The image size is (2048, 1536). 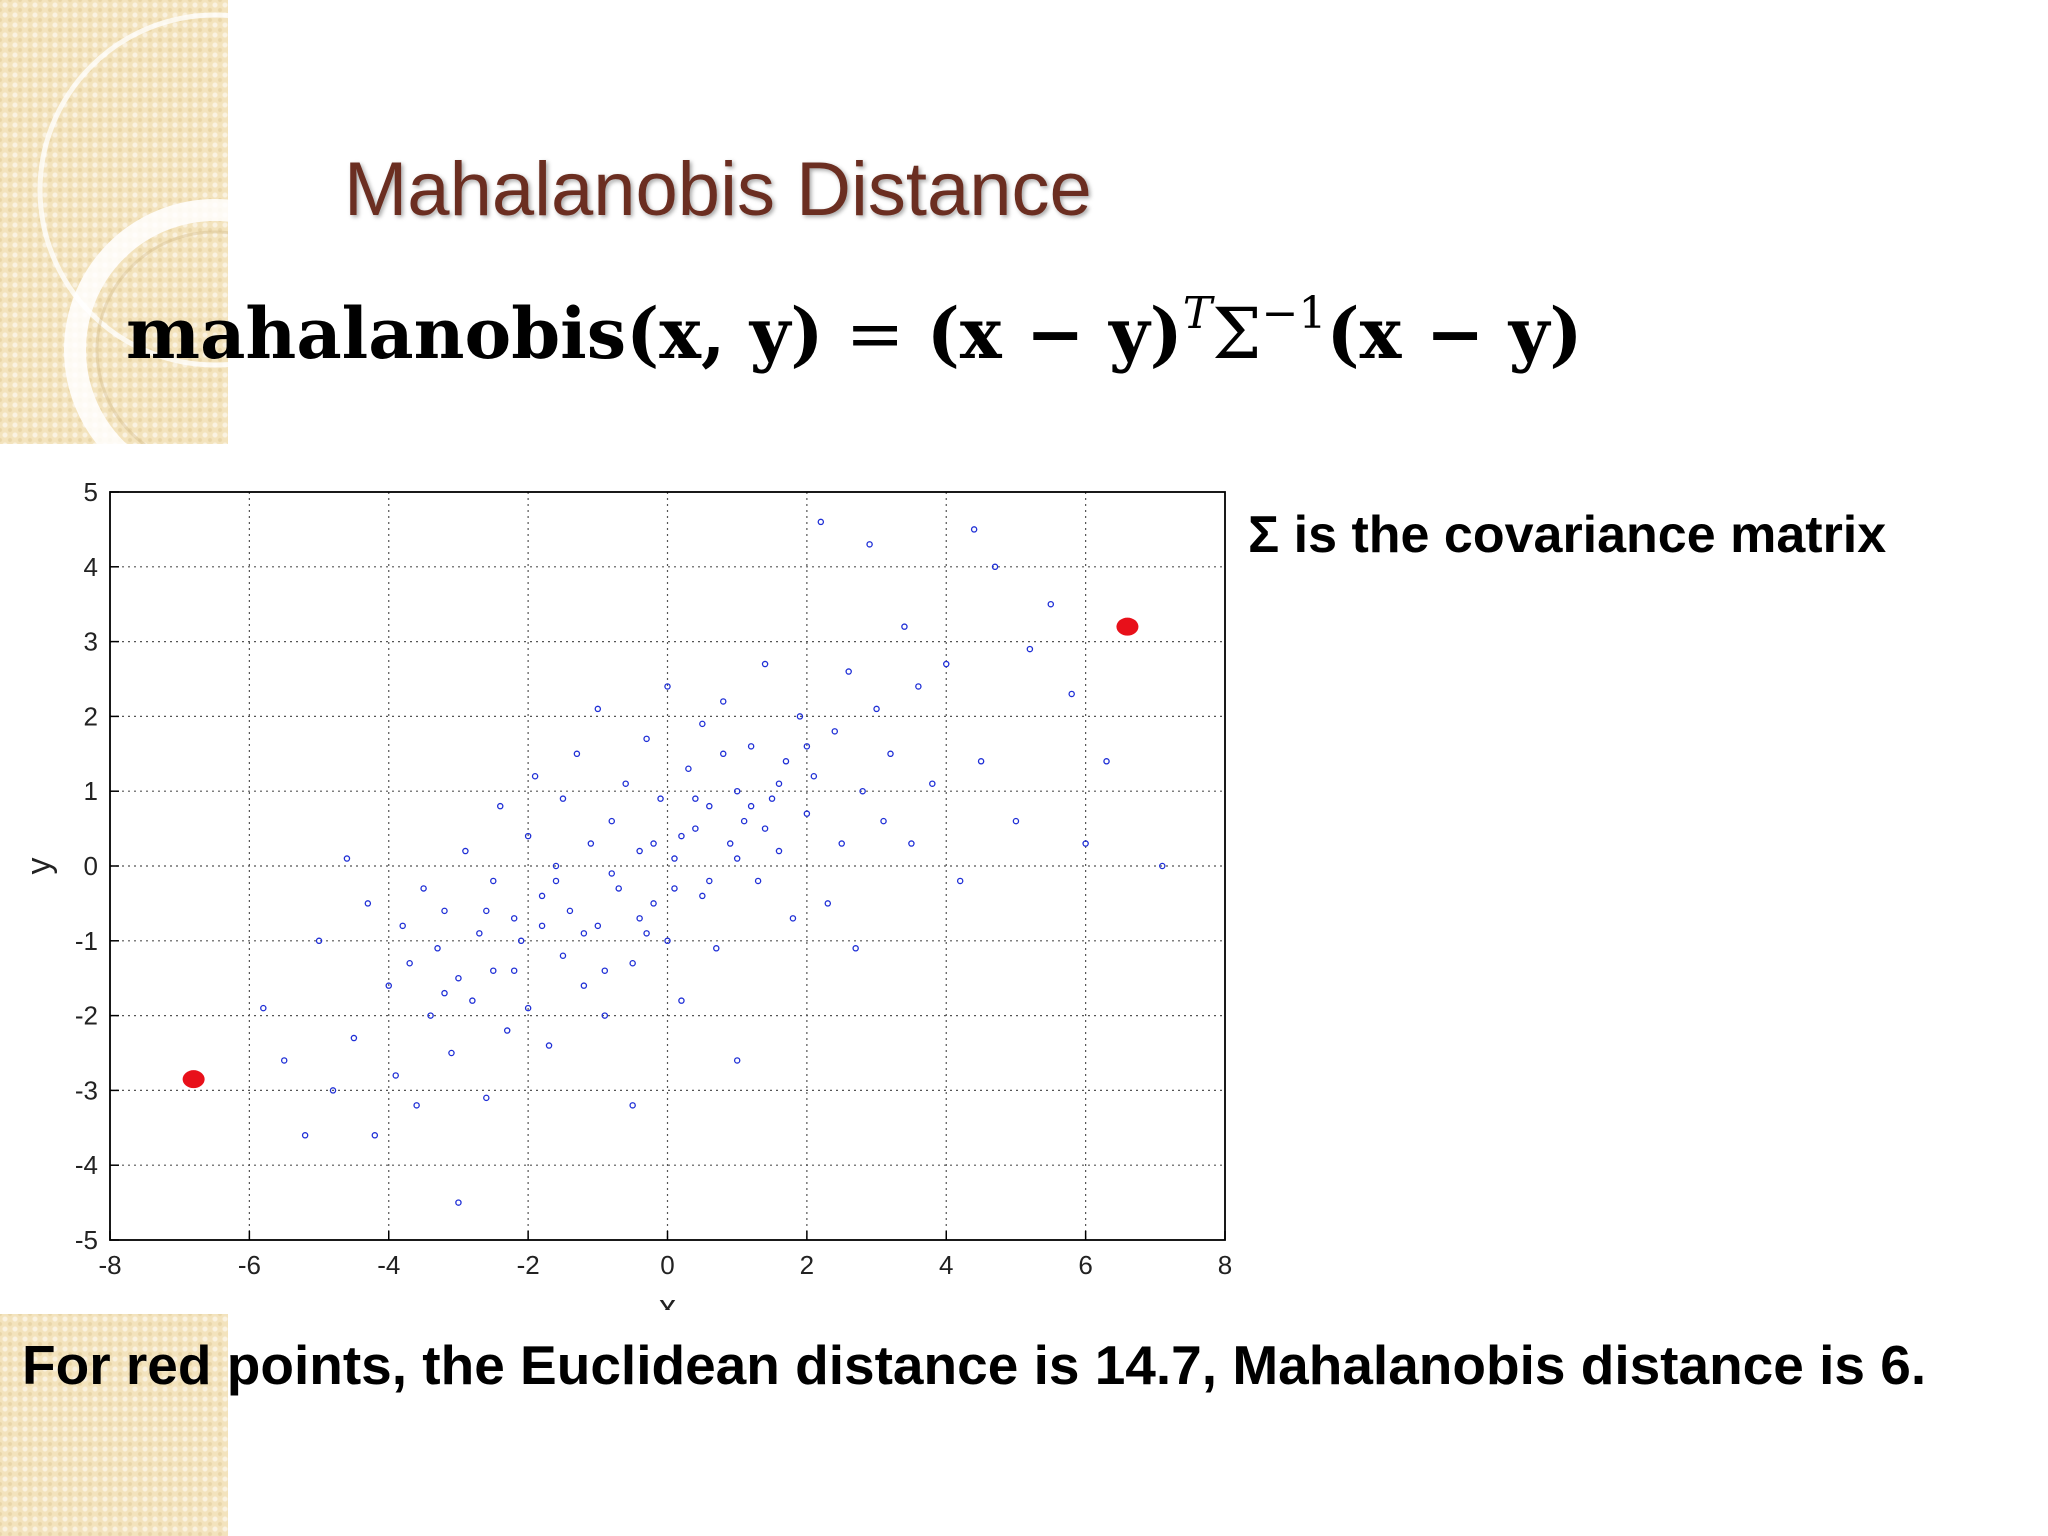 I want to click on x-tick-label: 2, so click(x=807, y=1265).